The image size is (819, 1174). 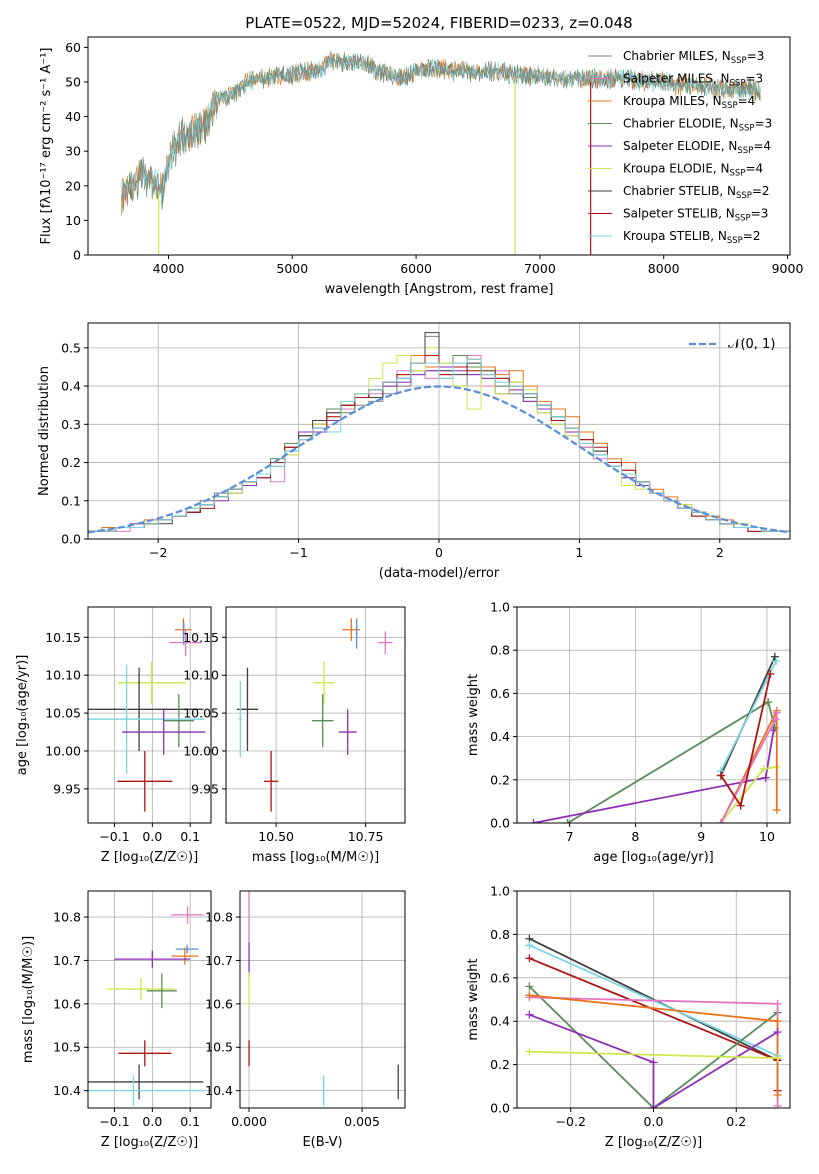 What do you see at coordinates (63, 637) in the screenshot?
I see `y-tick-label: 10.15` at bounding box center [63, 637].